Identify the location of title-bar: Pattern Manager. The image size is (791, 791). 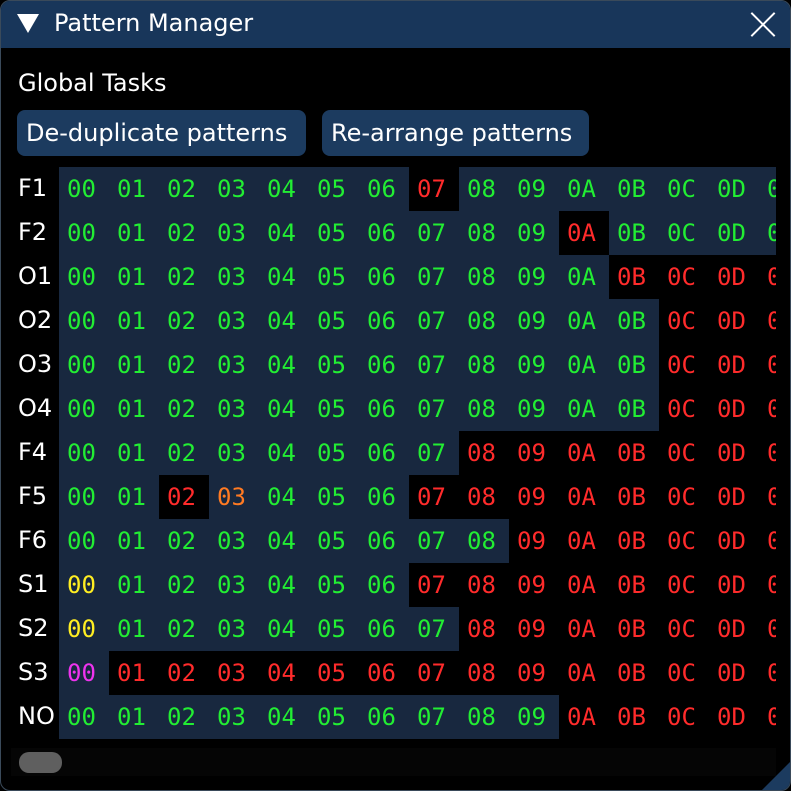
(395, 24).